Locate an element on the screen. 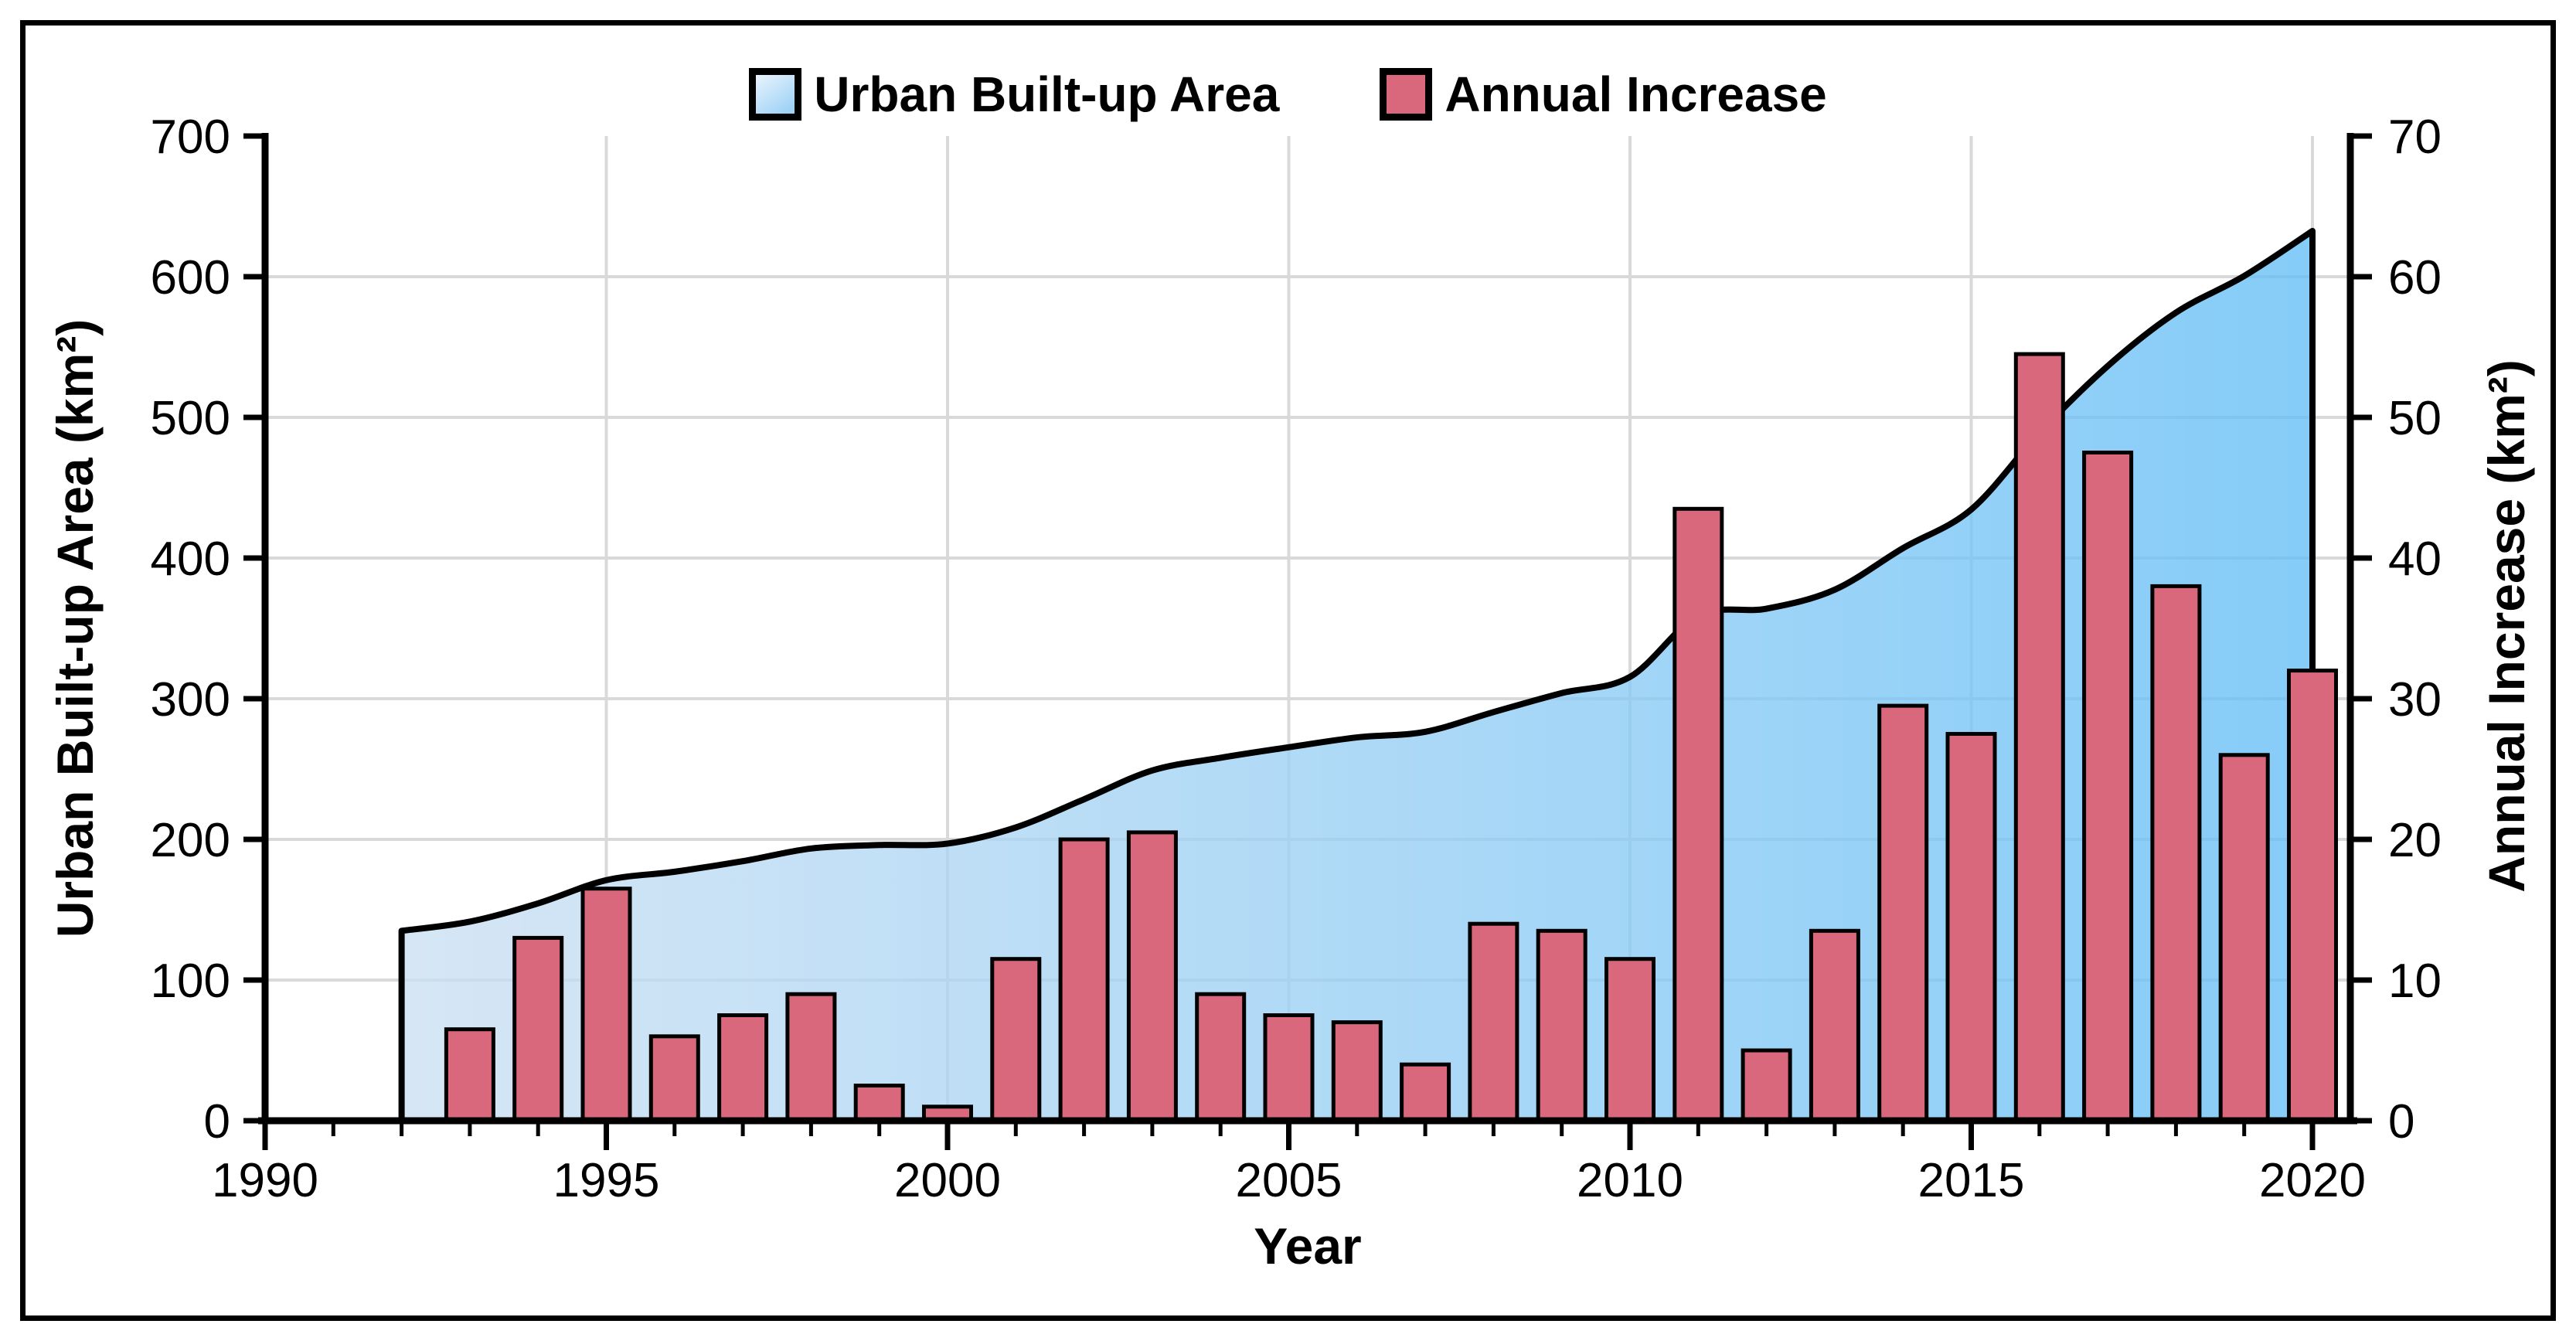 This screenshot has width=2576, height=1341. bar-1997 is located at coordinates (743, 1068).